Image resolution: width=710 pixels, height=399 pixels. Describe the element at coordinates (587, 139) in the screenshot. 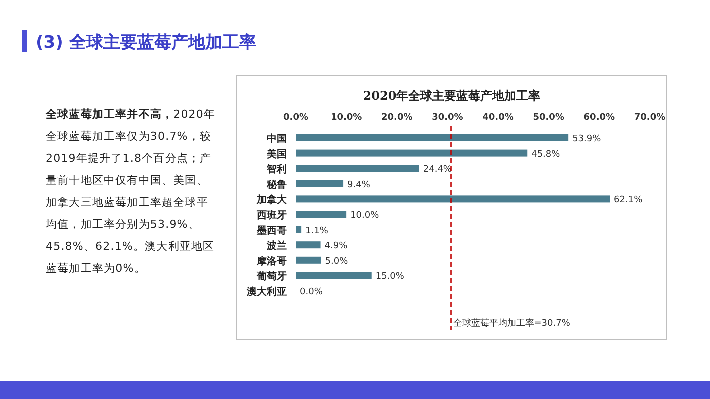

I see `data-label: 53.9%` at that location.